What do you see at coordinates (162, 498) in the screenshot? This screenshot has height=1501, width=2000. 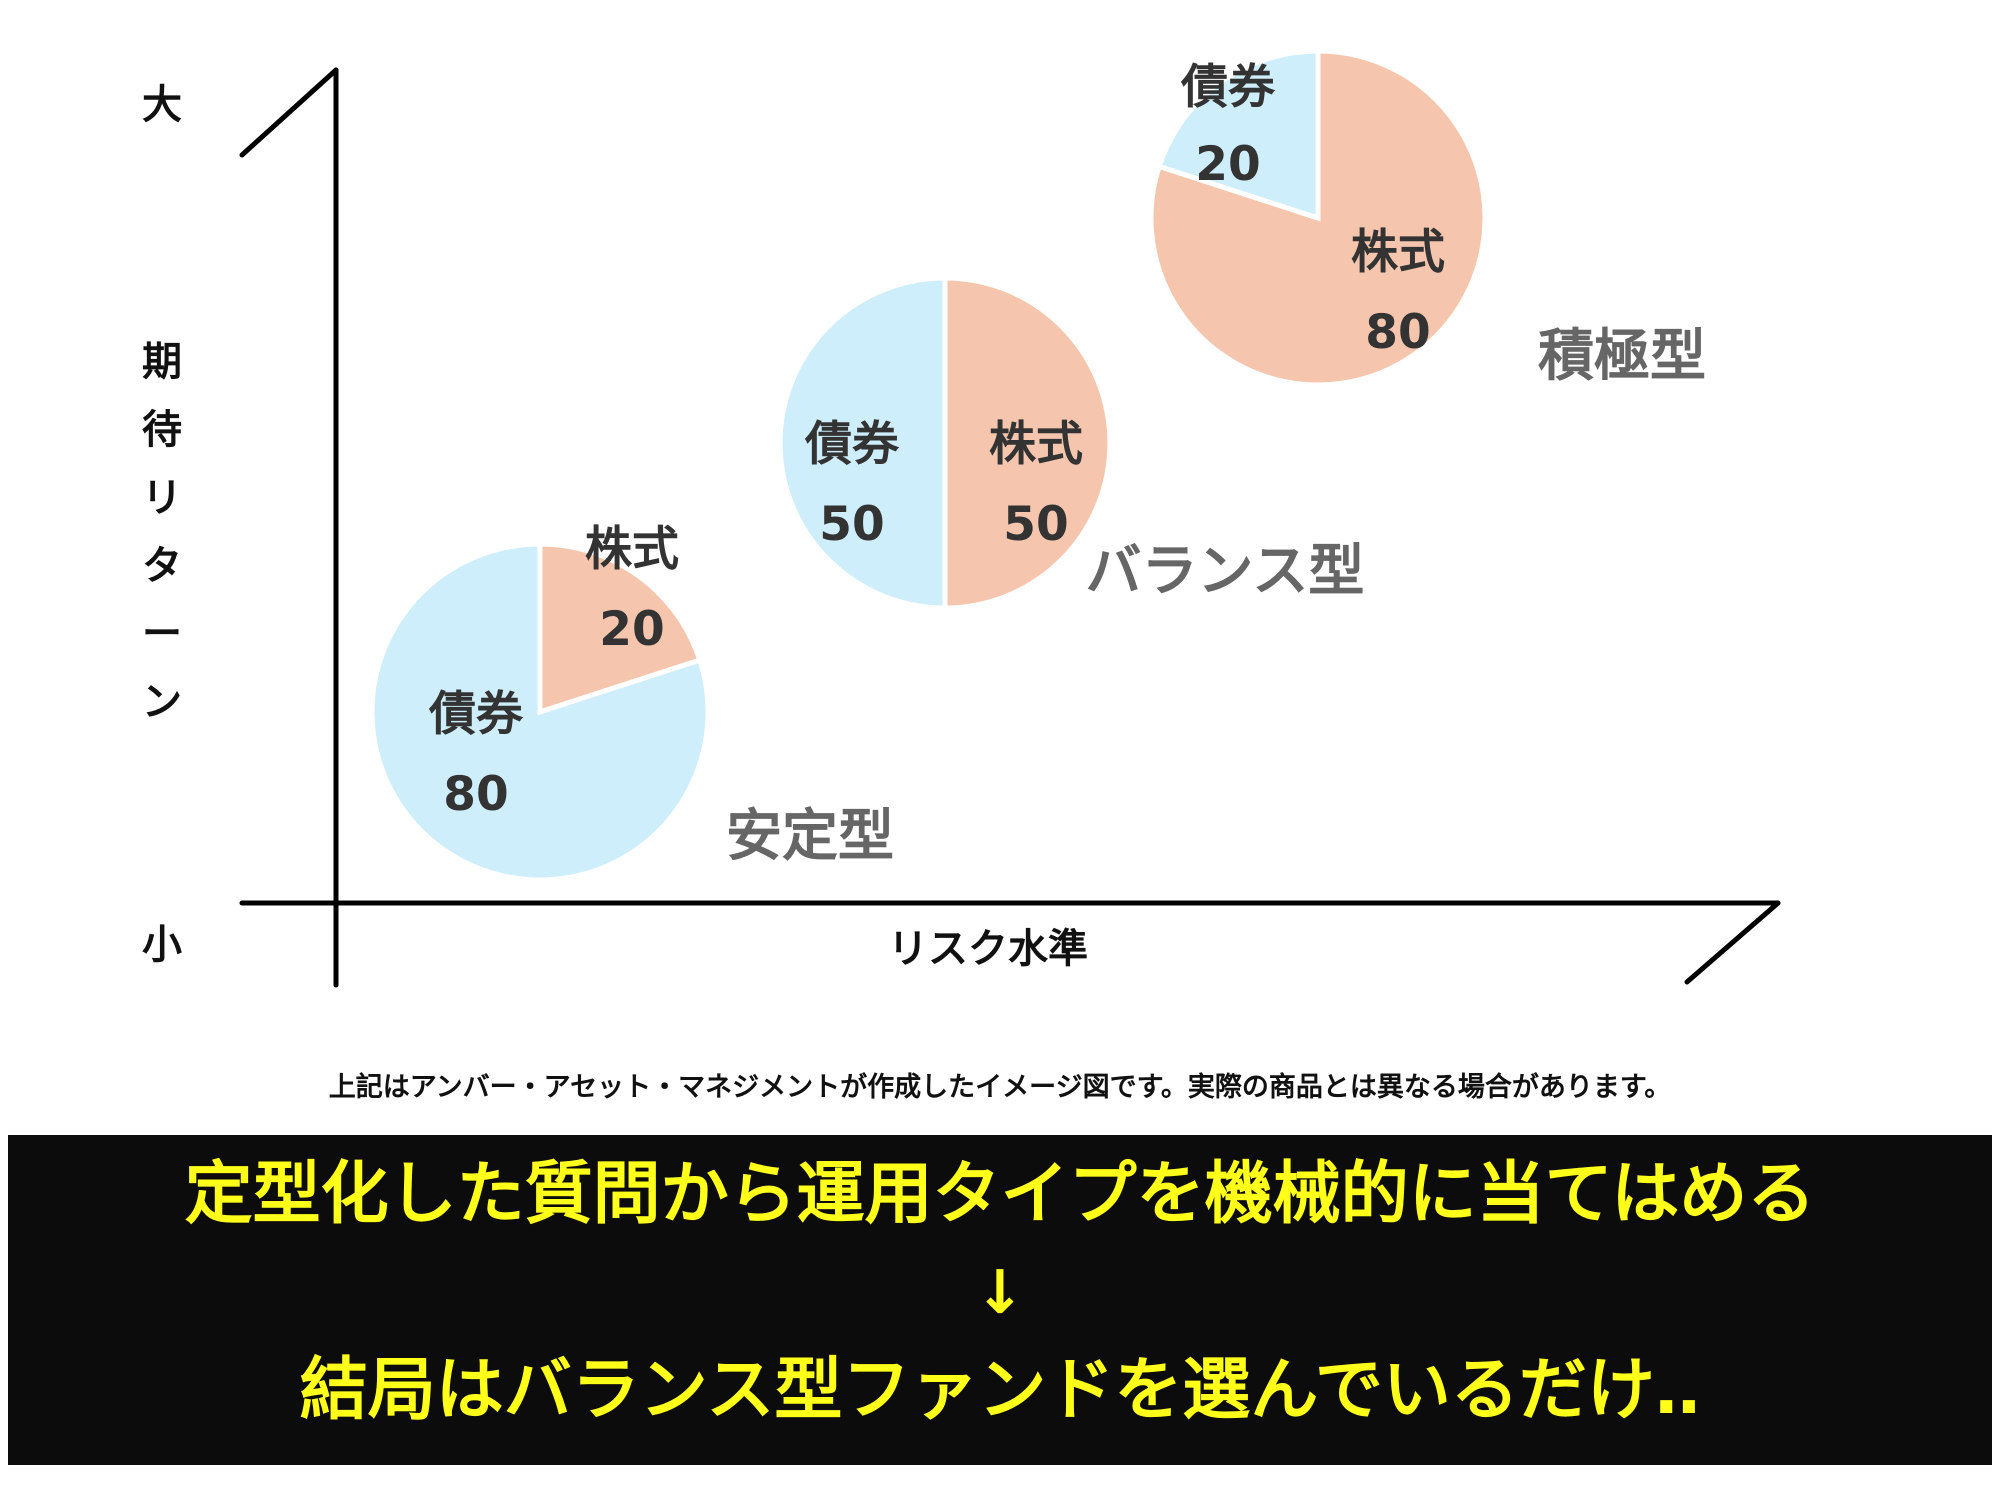 I see `y-axis-title-char: リ` at bounding box center [162, 498].